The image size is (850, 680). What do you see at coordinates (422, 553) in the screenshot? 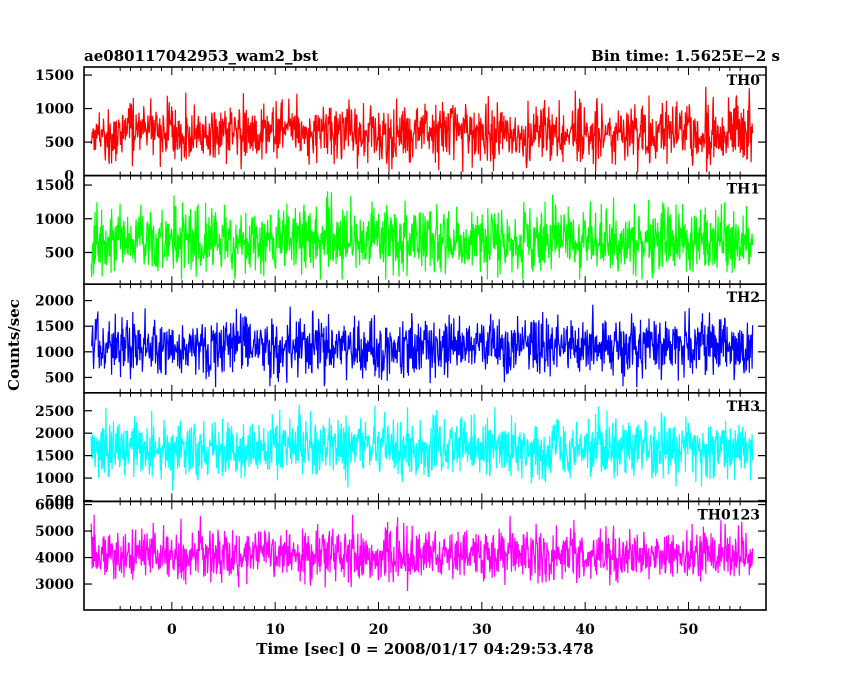
I see `series-line-th0123` at bounding box center [422, 553].